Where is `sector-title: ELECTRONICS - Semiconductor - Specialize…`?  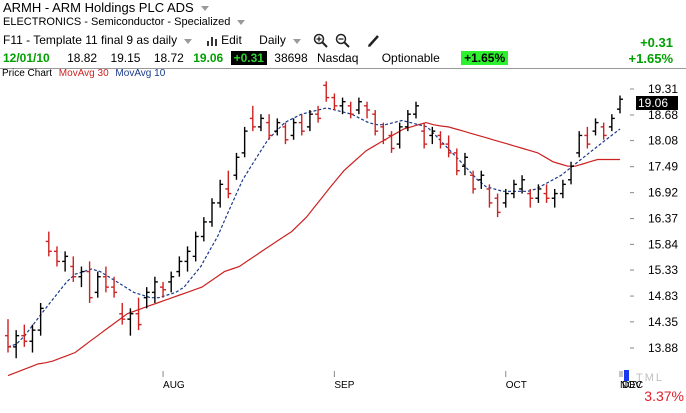 sector-title: ELECTRONICS - Semiconductor - Specialize… is located at coordinates (117, 22).